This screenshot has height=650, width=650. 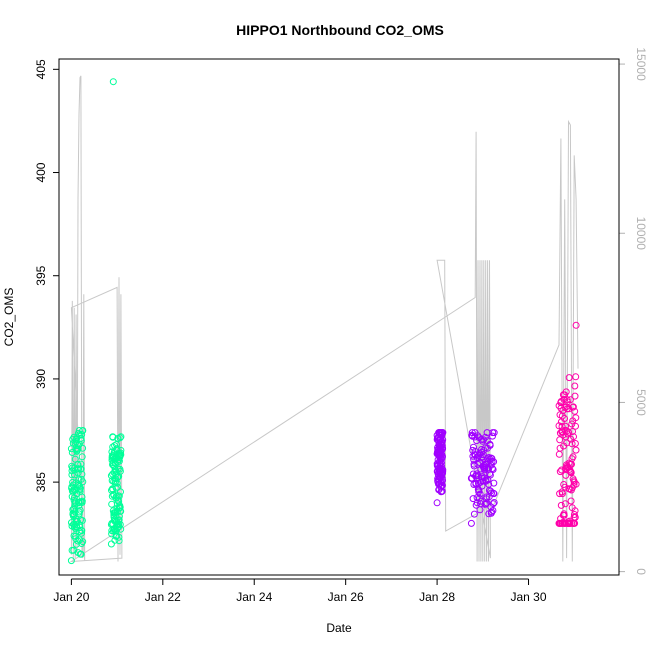 I want to click on x-axis-label: Date, so click(x=339, y=628).